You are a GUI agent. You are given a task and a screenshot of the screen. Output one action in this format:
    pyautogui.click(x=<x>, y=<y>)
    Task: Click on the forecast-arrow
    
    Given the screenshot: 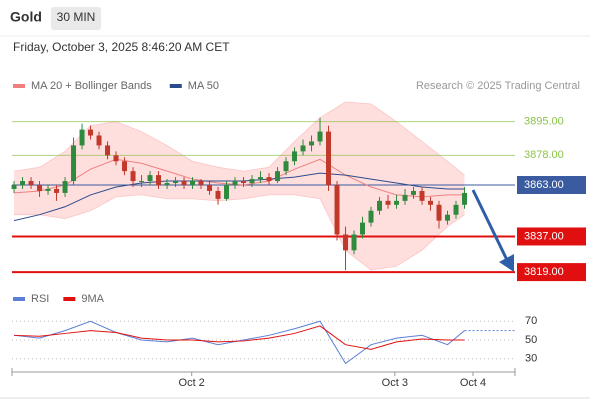 What is the action you would take?
    pyautogui.click(x=490, y=225)
    